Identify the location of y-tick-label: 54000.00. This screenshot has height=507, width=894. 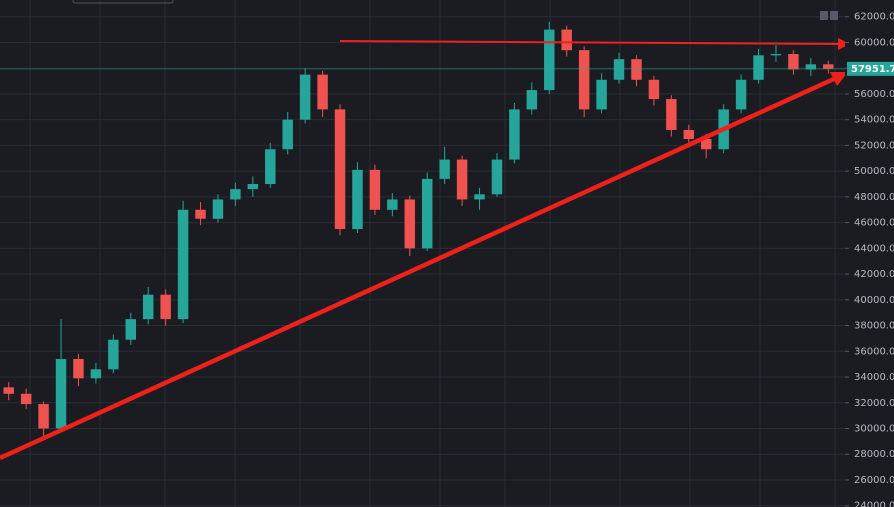
(874, 120).